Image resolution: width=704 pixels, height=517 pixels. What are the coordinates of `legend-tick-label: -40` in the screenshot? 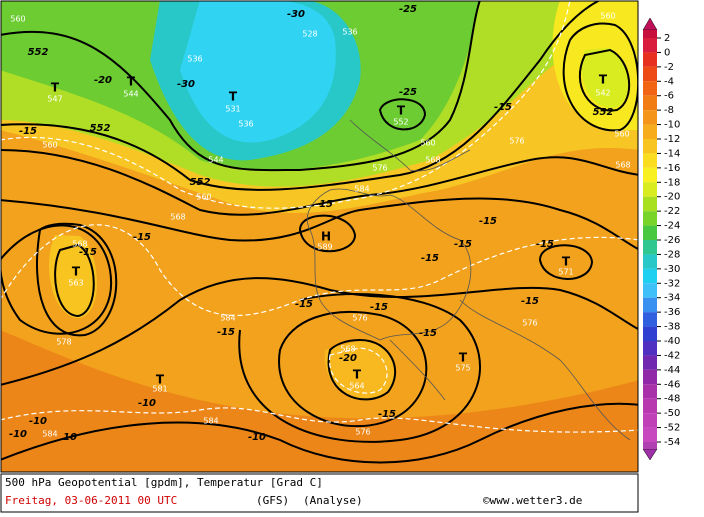 It's located at (672, 341).